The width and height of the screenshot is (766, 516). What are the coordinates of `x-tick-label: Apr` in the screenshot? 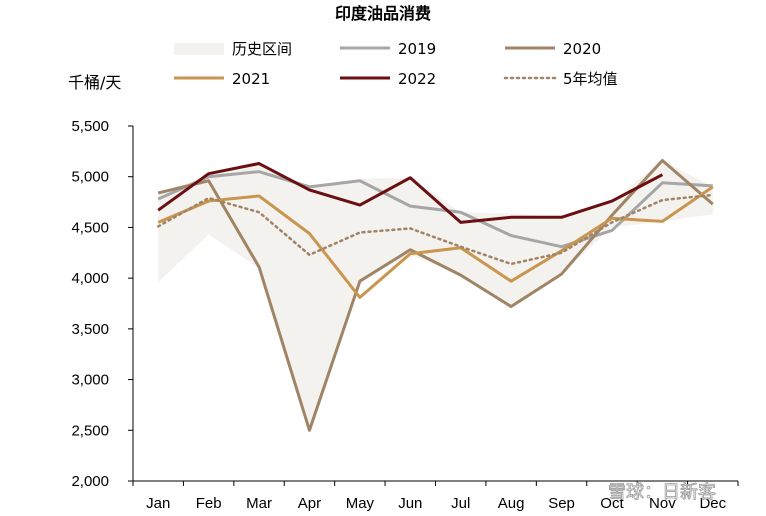 It's located at (309, 503).